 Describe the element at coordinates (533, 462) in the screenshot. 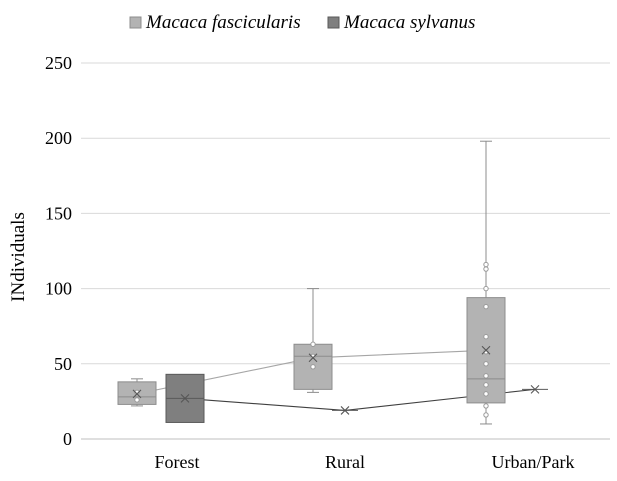

I see `x-tick-label: Urban/Park` at that location.